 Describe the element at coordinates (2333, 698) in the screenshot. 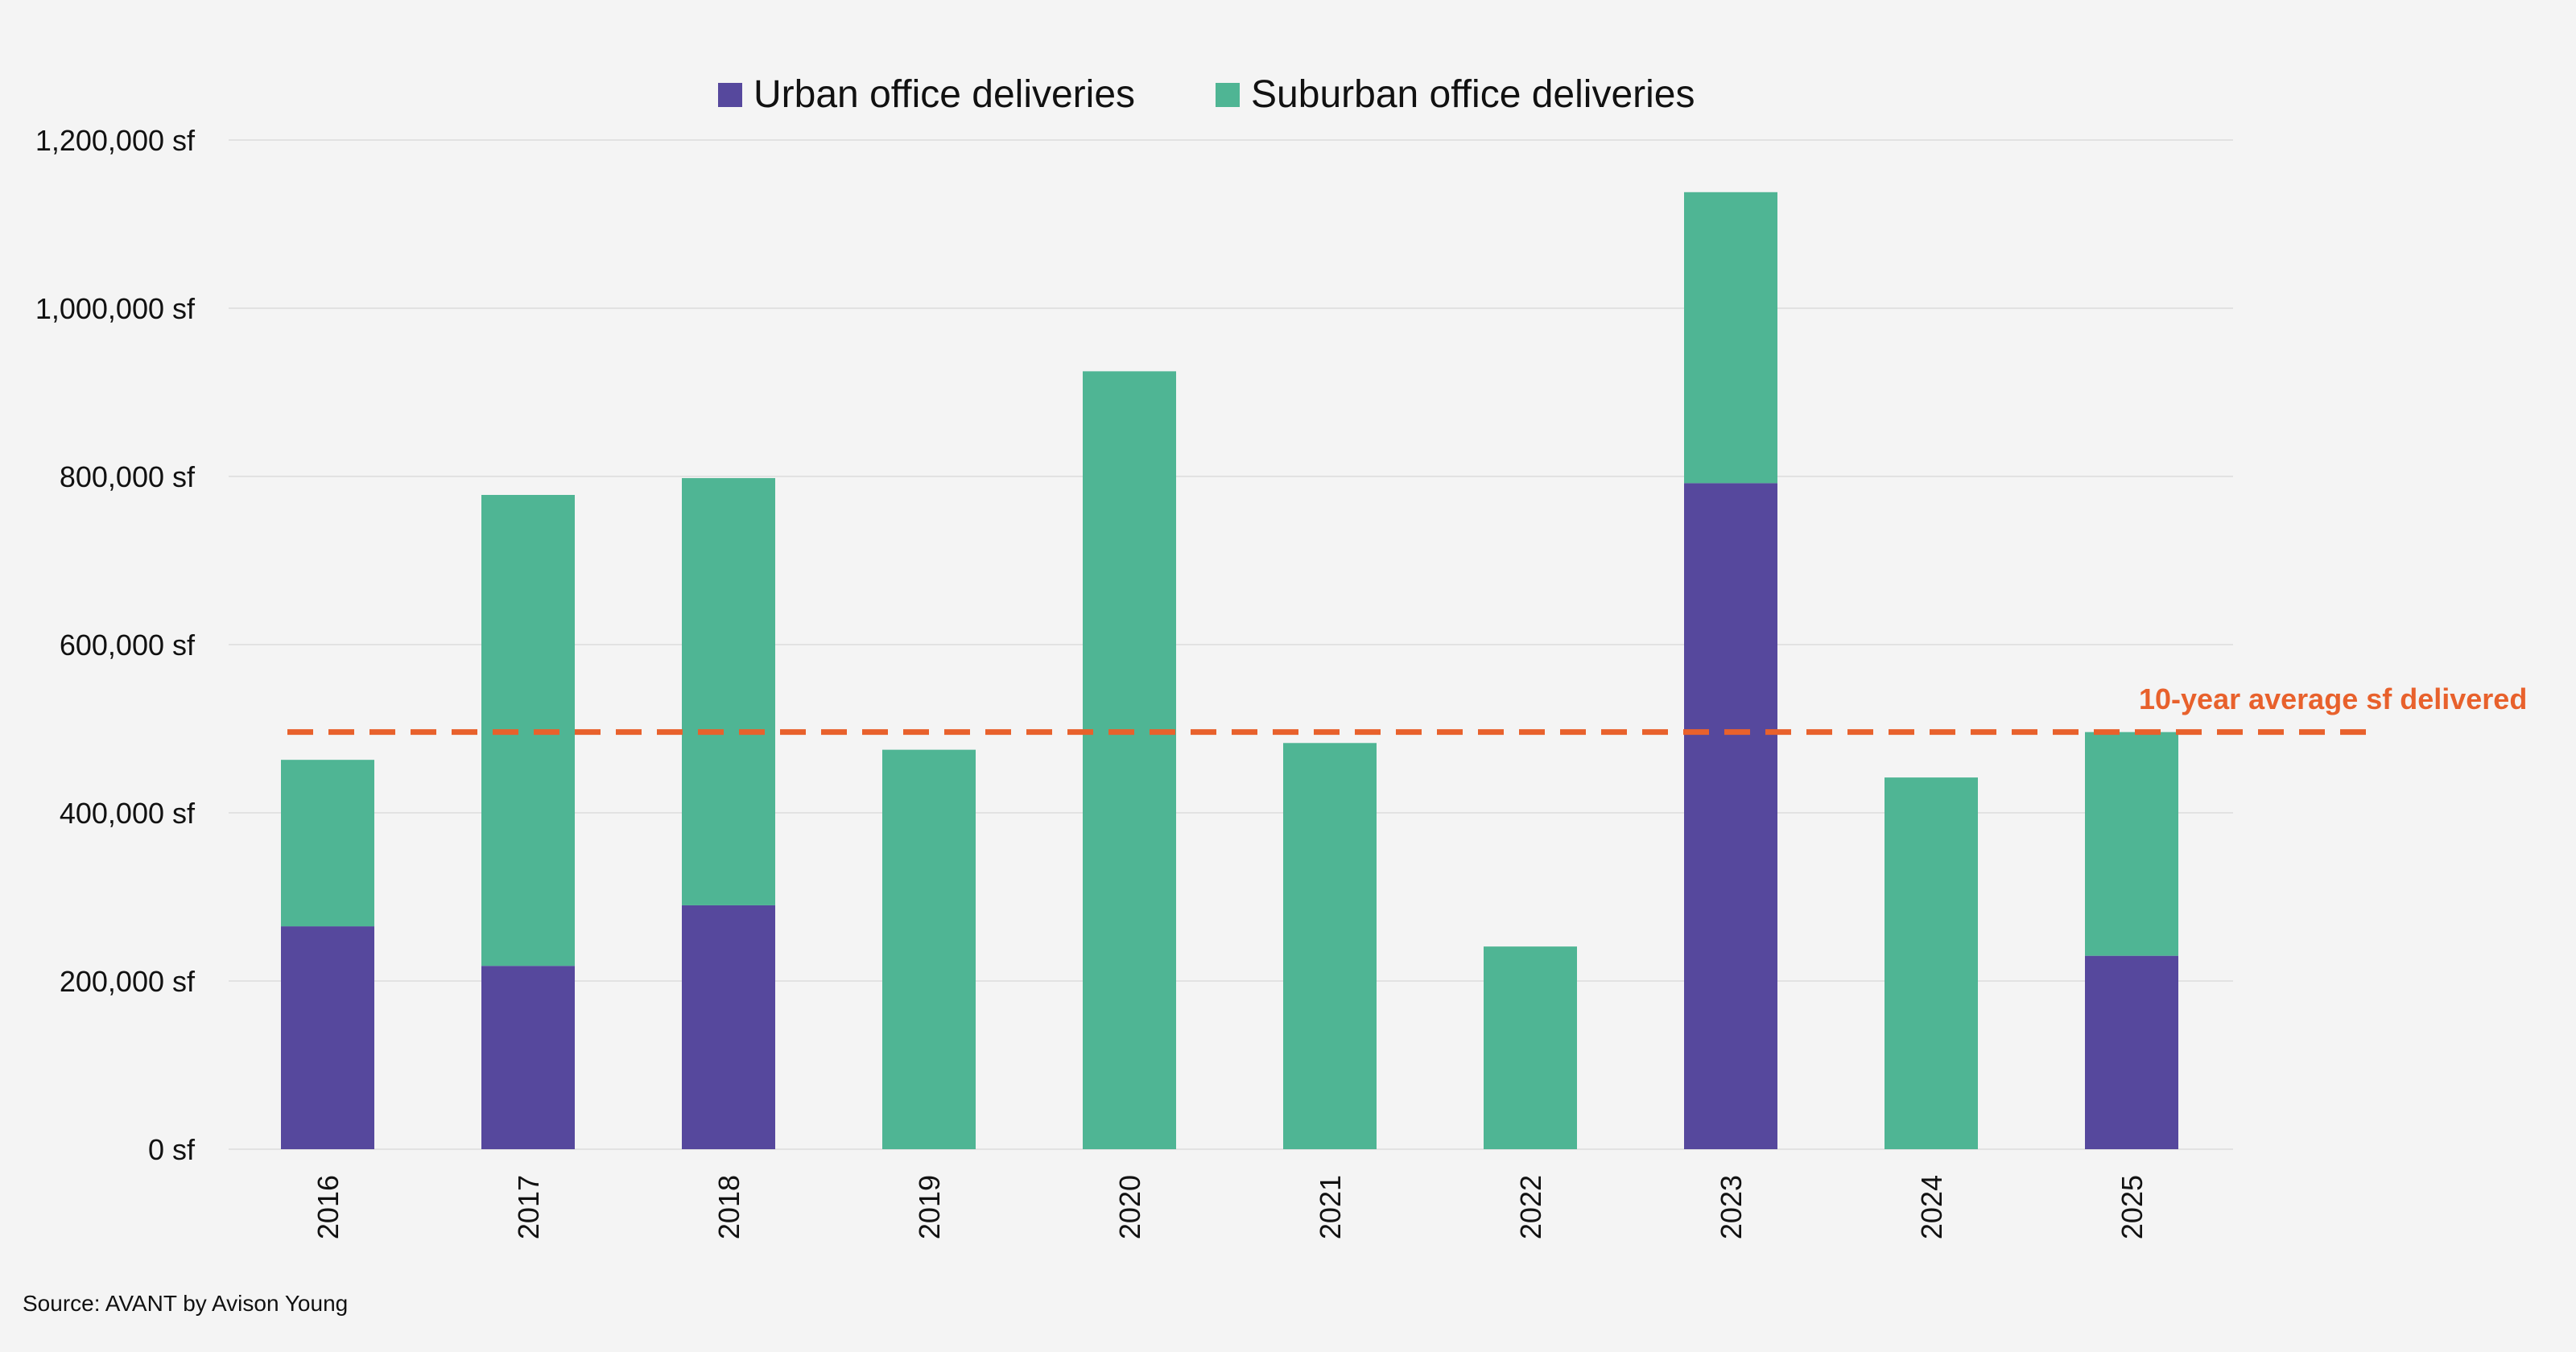

I see `reference-line-label: 10-year average sf delivered` at that location.